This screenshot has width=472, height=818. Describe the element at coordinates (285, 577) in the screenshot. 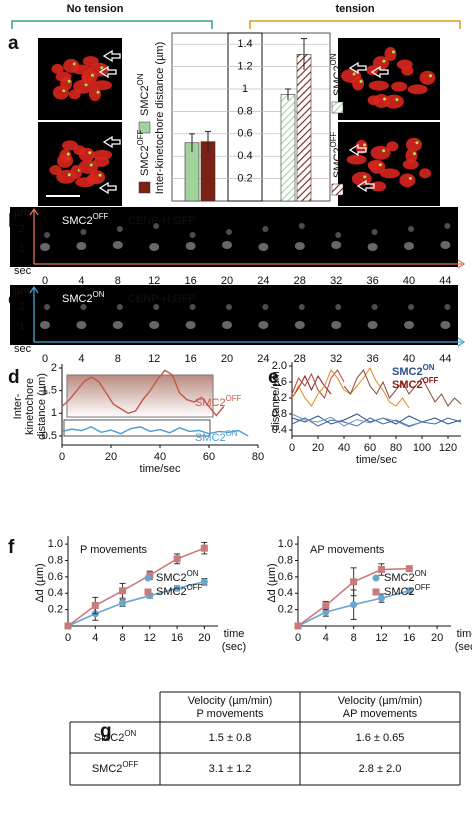

I see `y-tick-label: 0.6` at that location.